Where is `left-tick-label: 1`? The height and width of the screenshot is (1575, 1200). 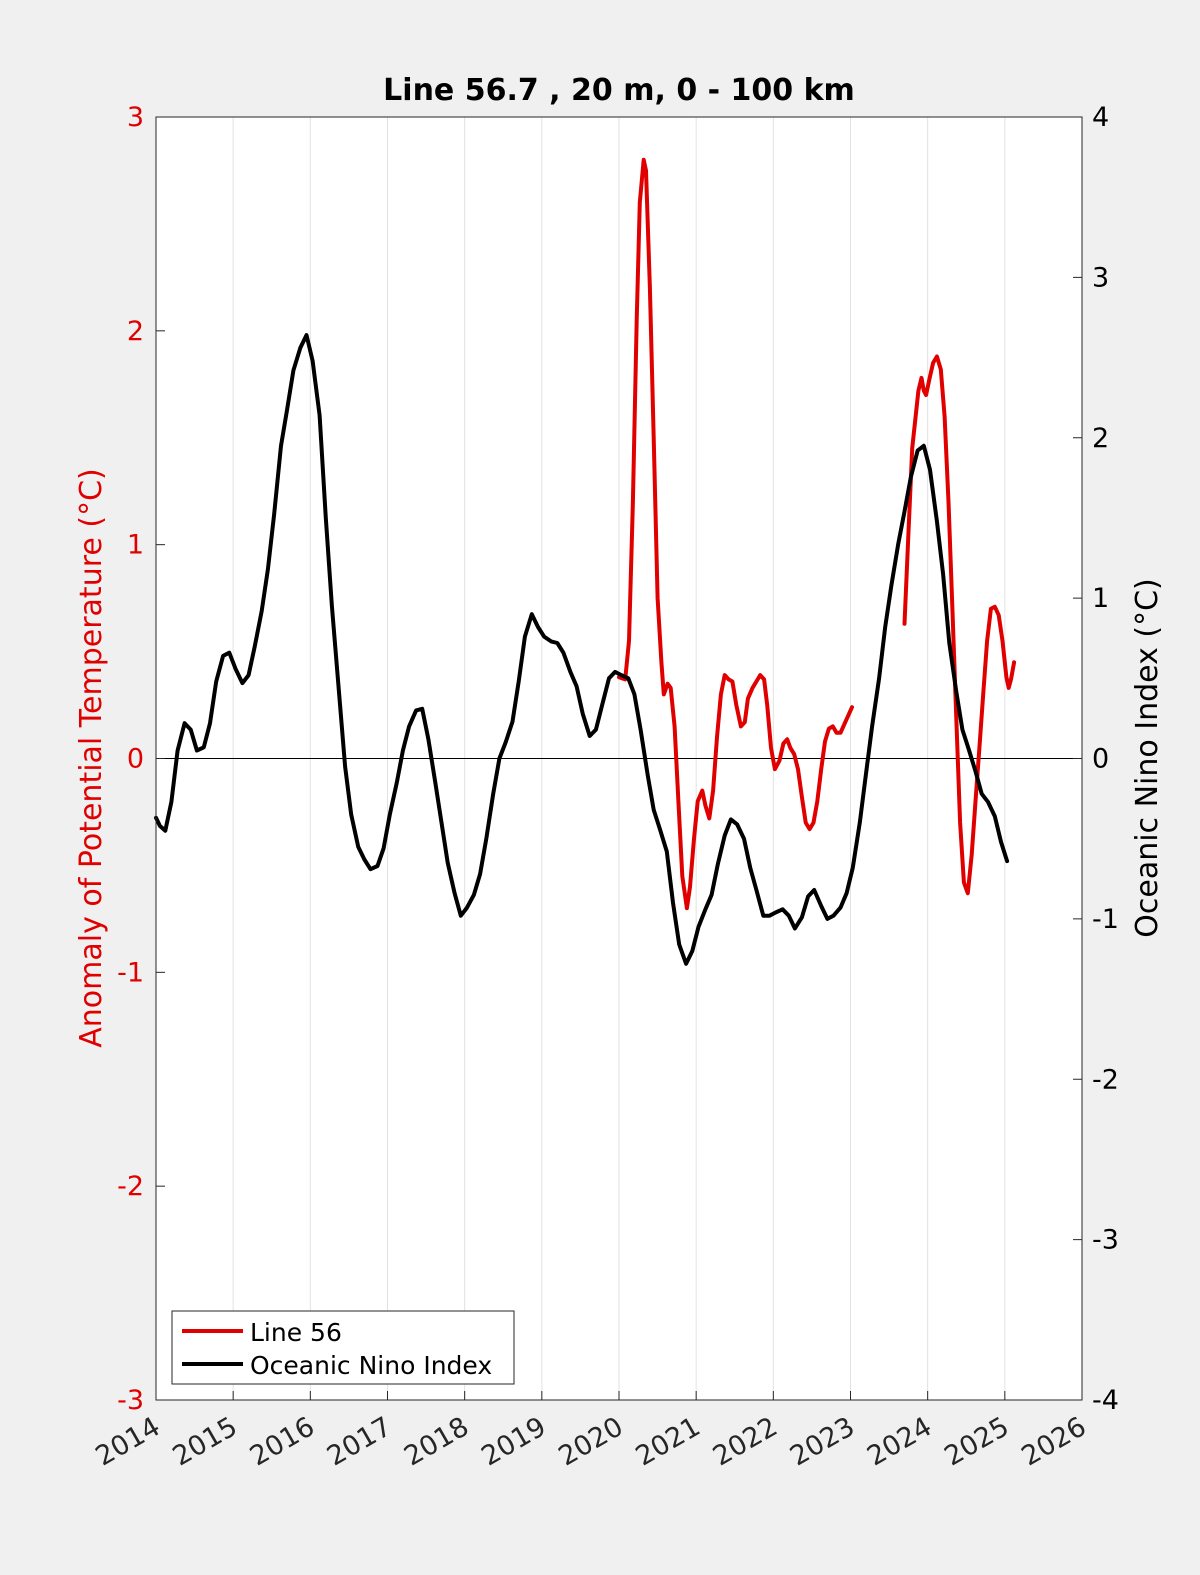 left-tick-label: 1 is located at coordinates (135, 545).